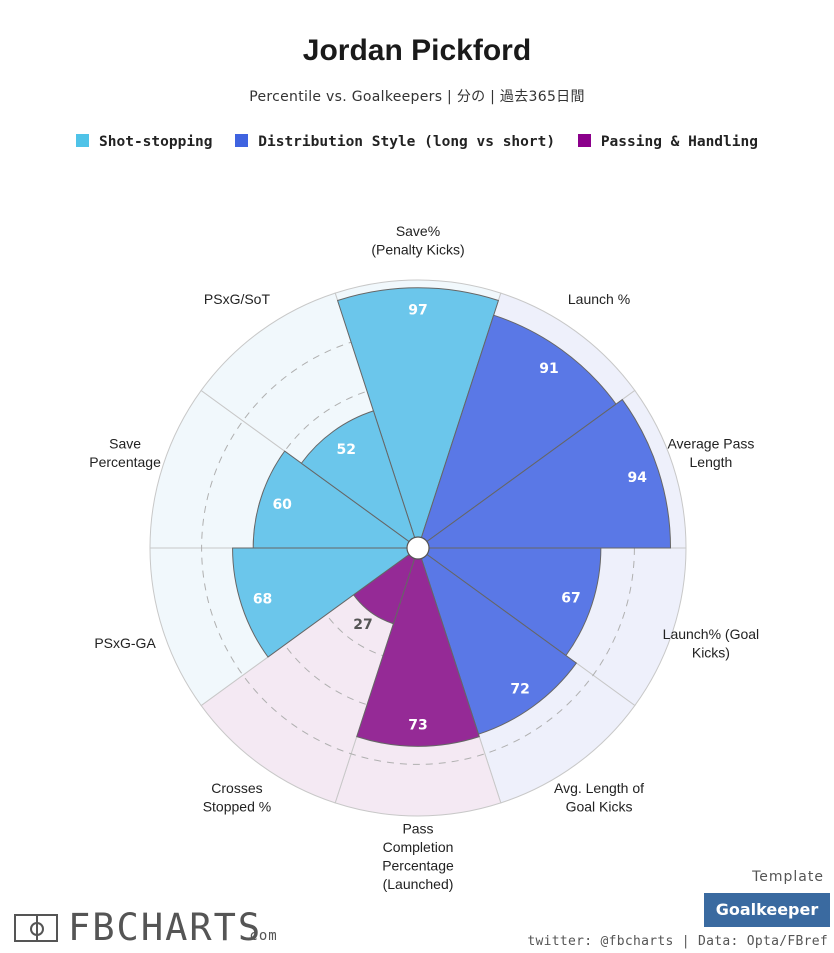 This screenshot has height=953, width=834. I want to click on legend-label: Passing & Handling, so click(679, 142).